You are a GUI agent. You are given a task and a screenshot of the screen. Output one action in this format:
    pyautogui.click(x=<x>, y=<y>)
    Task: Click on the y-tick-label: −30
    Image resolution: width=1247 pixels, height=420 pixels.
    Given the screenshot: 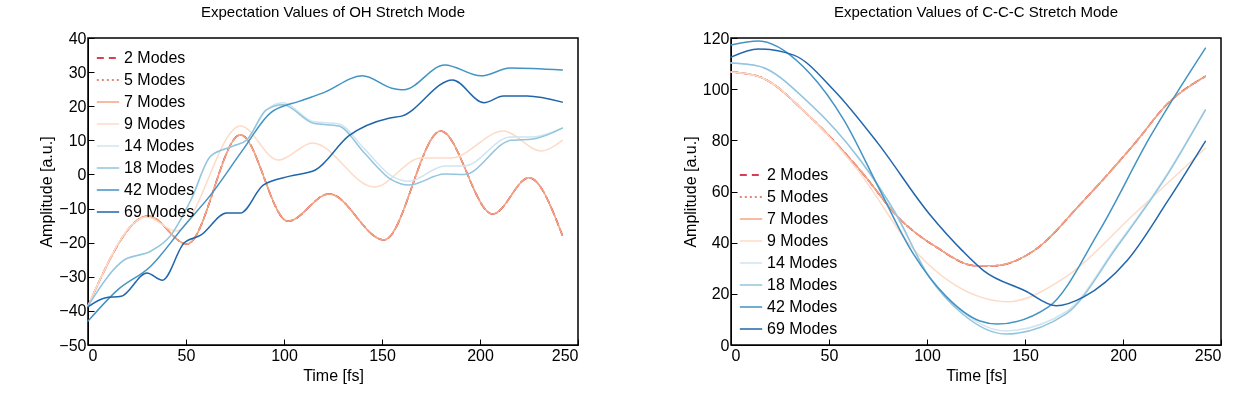 What is the action you would take?
    pyautogui.click(x=73, y=277)
    